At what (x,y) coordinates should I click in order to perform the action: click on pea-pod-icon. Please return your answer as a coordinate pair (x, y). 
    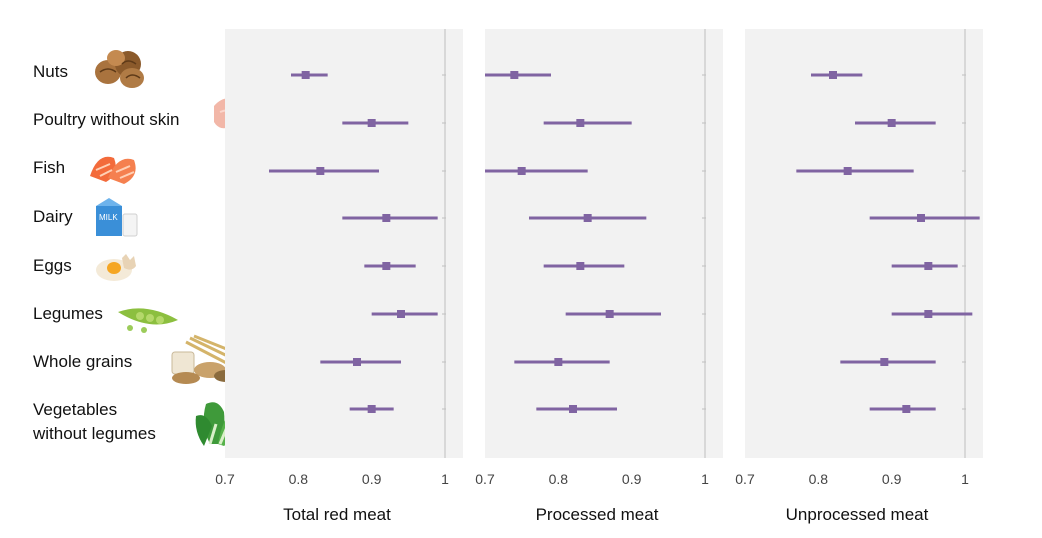
    Looking at the image, I should click on (148, 320).